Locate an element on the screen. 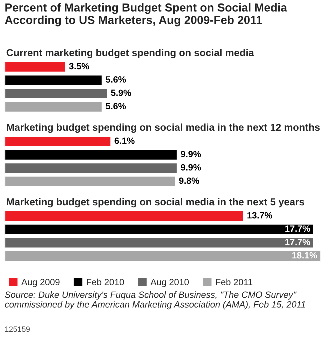  source-note: Source: Duke University's Fuqua School of Business, "The CMO Survey" commissioned by the American Marketing Association (AMA), Feb 15, 2011 is located at coordinates (155, 301).